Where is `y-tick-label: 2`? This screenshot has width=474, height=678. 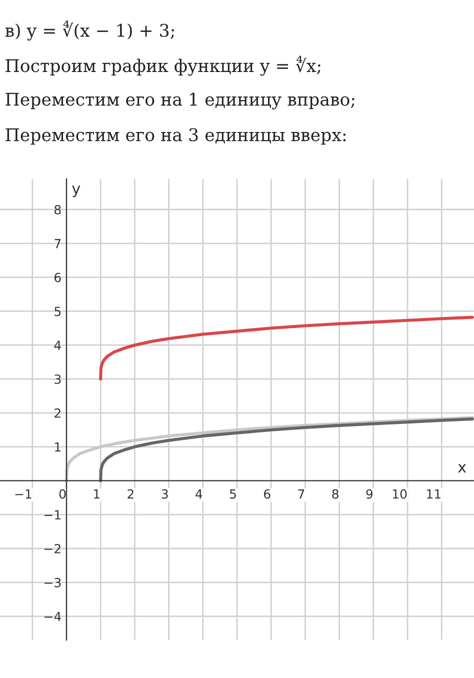 y-tick-label: 2 is located at coordinates (57, 413).